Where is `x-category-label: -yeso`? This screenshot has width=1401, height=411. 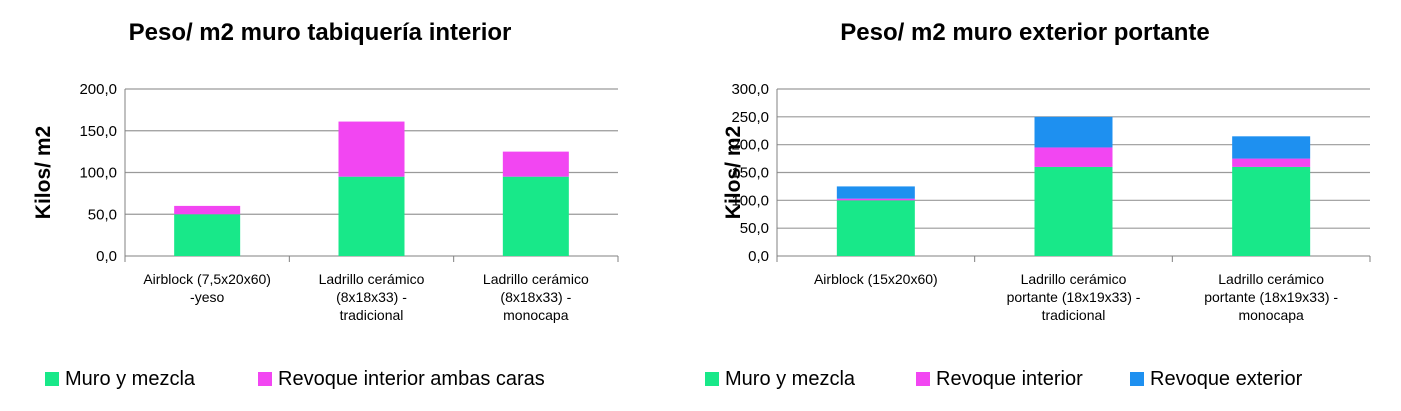 x-category-label: -yeso is located at coordinates (207, 297).